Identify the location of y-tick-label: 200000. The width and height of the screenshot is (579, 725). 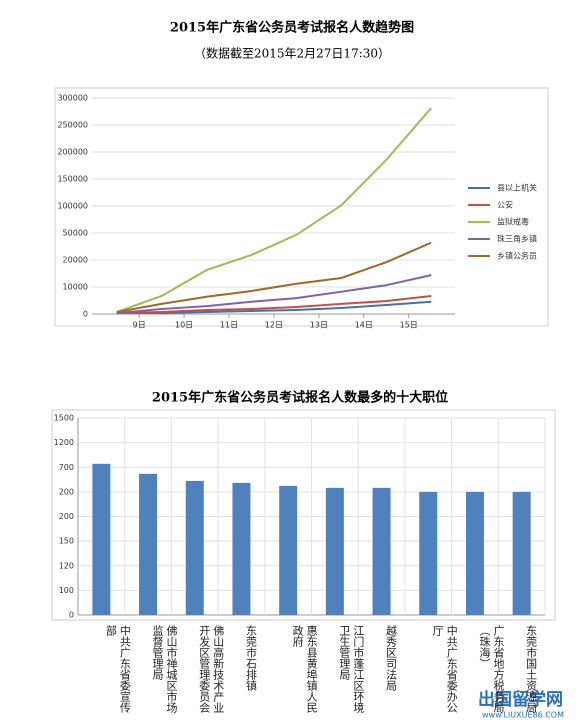
(72, 152).